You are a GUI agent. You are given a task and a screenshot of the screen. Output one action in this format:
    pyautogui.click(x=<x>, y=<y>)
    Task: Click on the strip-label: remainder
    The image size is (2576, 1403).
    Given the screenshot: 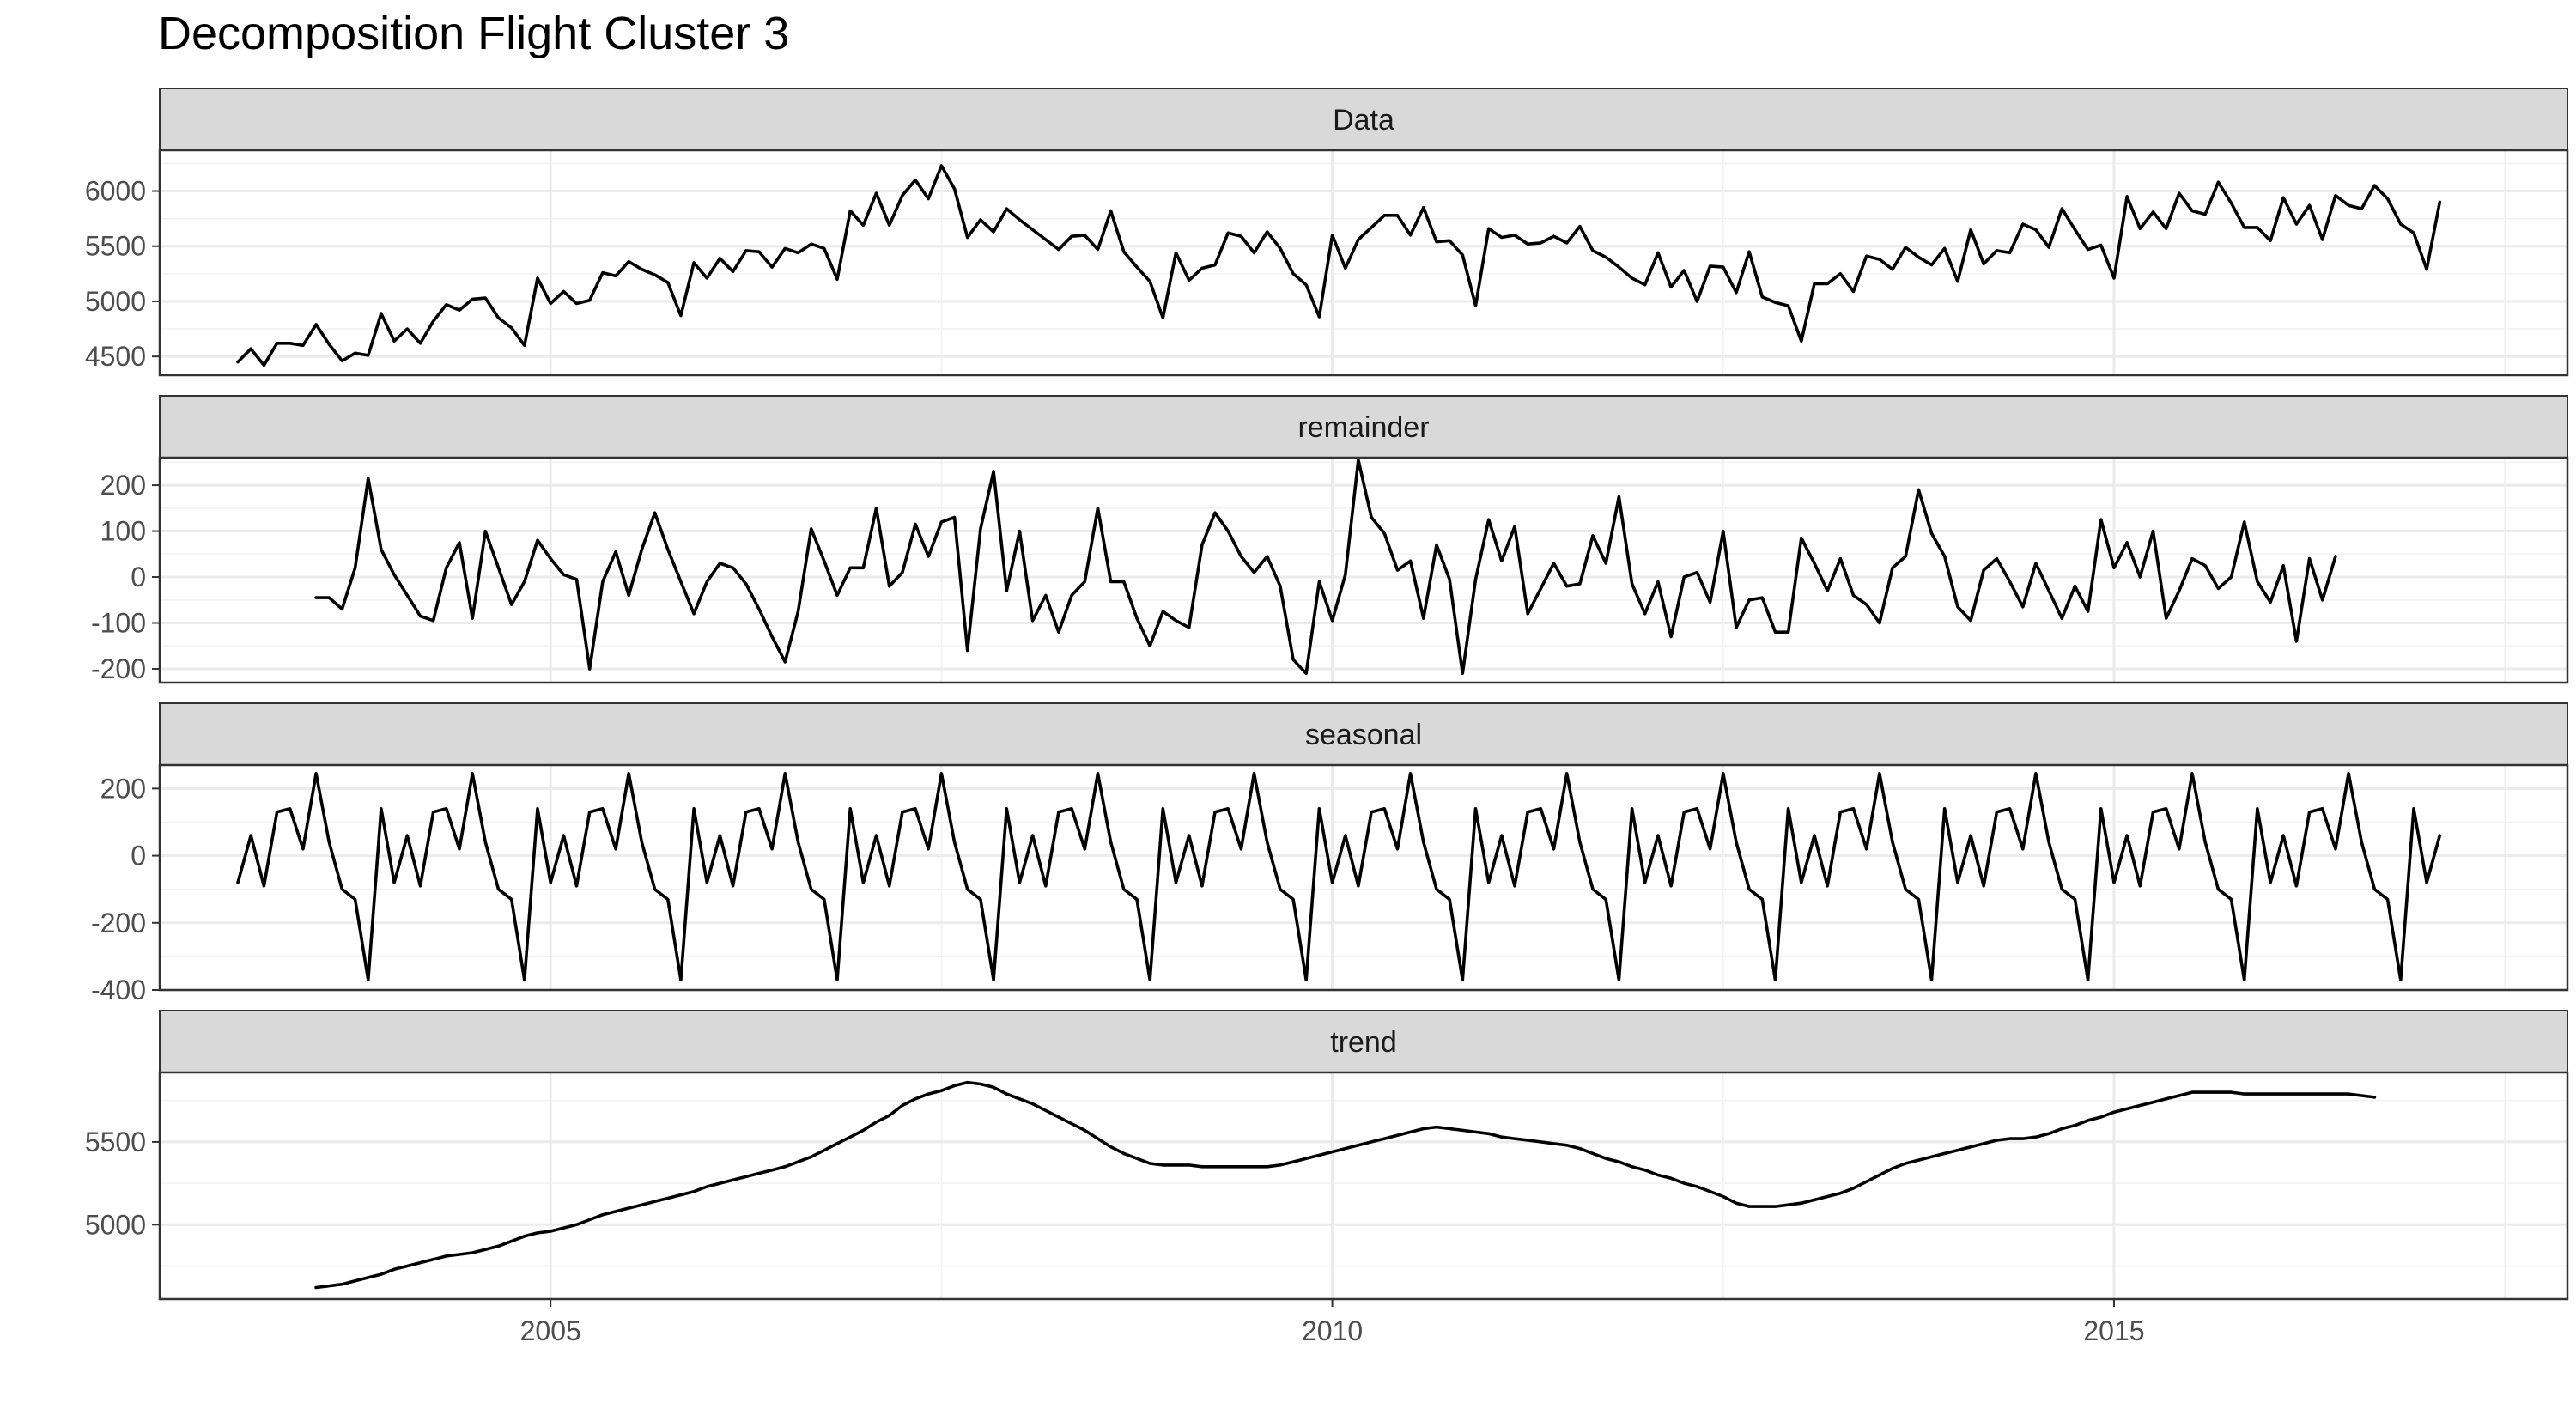 What is the action you would take?
    pyautogui.click(x=1363, y=427)
    